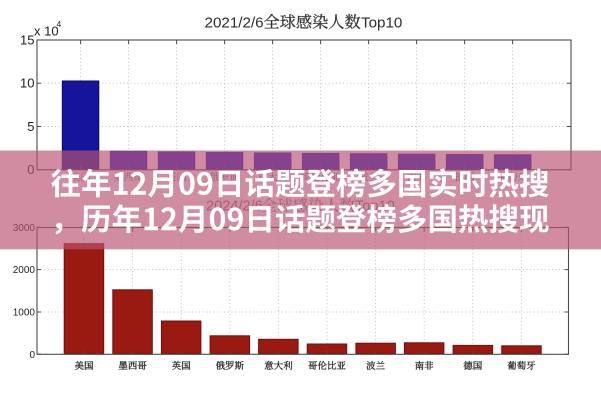 The width and height of the screenshot is (601, 400). What do you see at coordinates (234, 22) in the screenshot?
I see `svg-text: 2021/2/6` at bounding box center [234, 22].